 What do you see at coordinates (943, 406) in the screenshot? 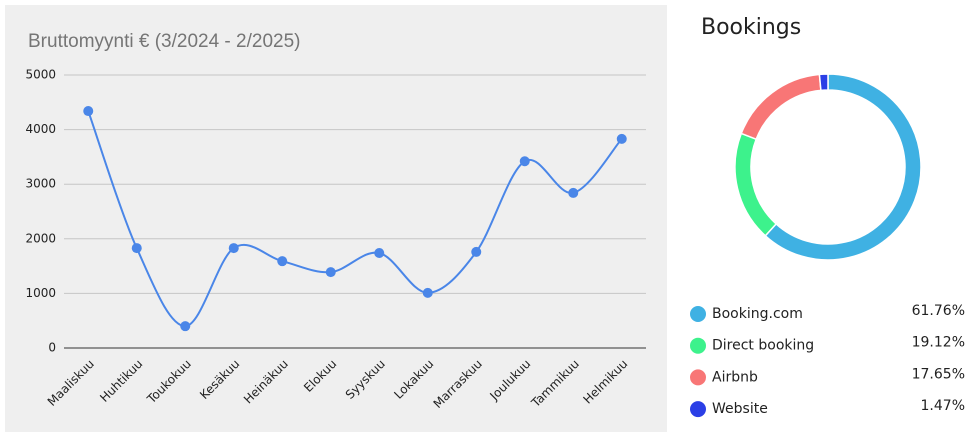
I see `legend-value: 1.47%` at bounding box center [943, 406].